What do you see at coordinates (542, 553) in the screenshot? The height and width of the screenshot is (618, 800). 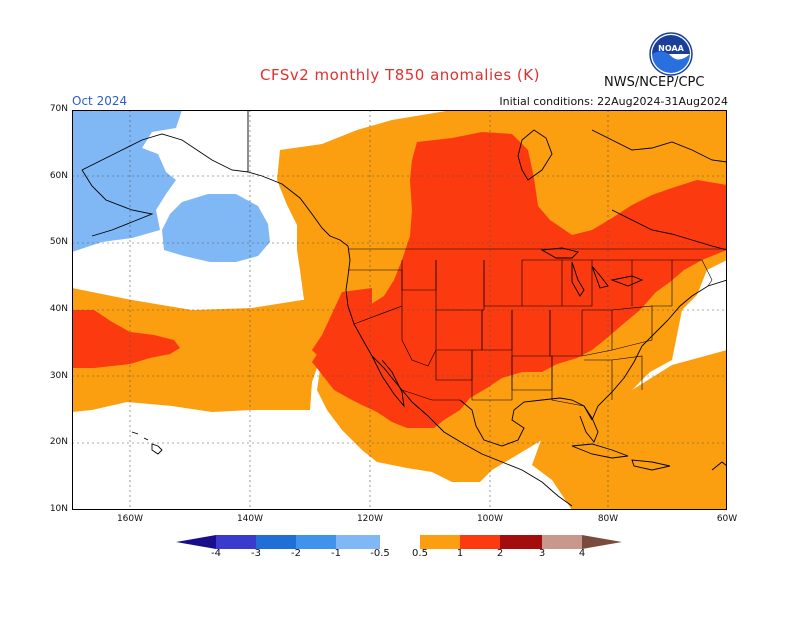 I see `colorbar-label: 3` at bounding box center [542, 553].